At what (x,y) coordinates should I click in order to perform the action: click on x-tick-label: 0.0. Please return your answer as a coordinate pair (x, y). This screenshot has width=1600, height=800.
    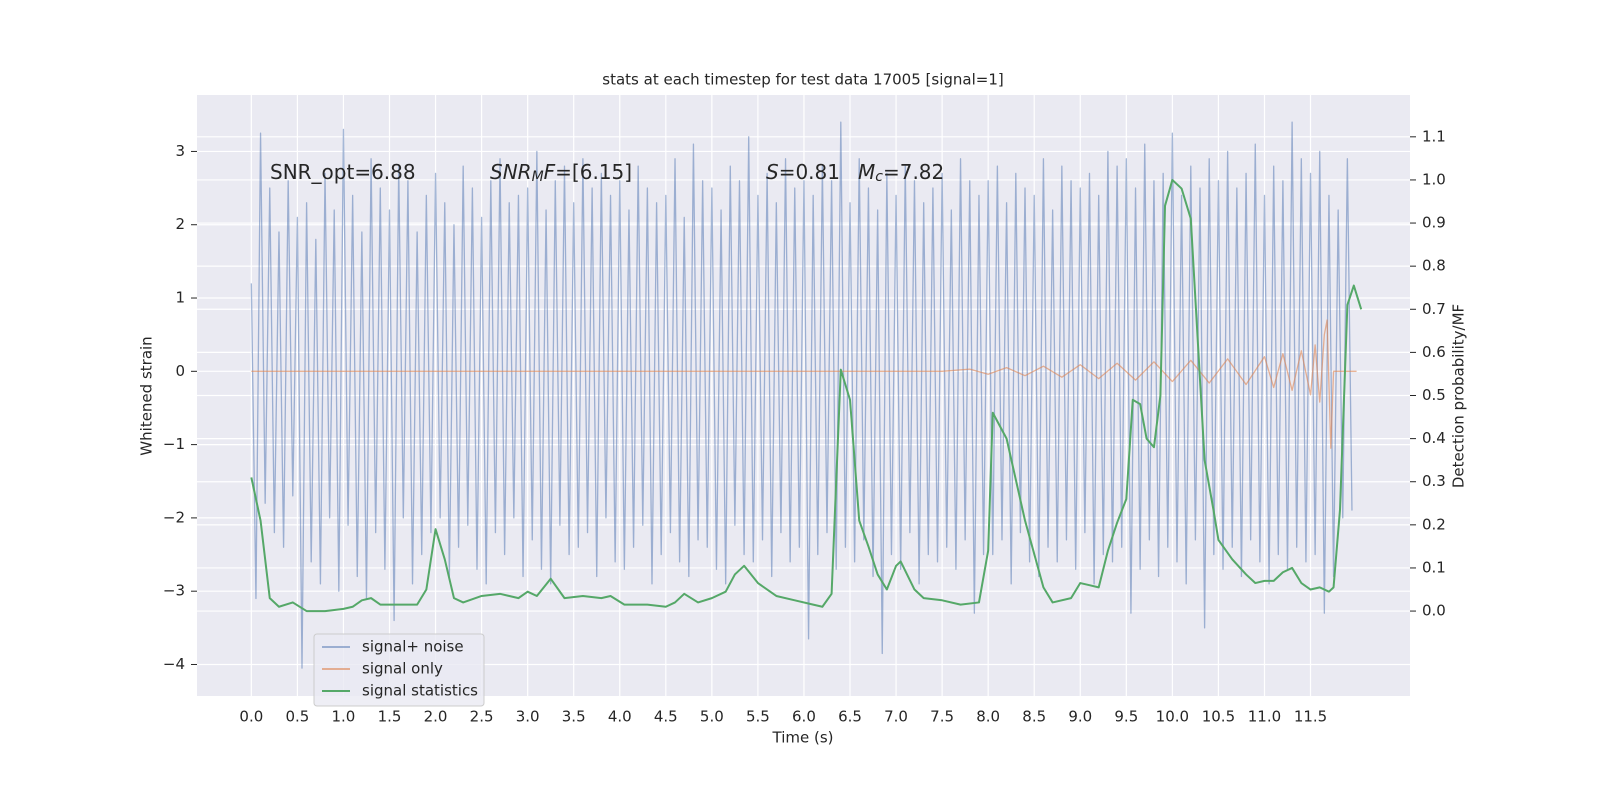
    Looking at the image, I should click on (251, 717).